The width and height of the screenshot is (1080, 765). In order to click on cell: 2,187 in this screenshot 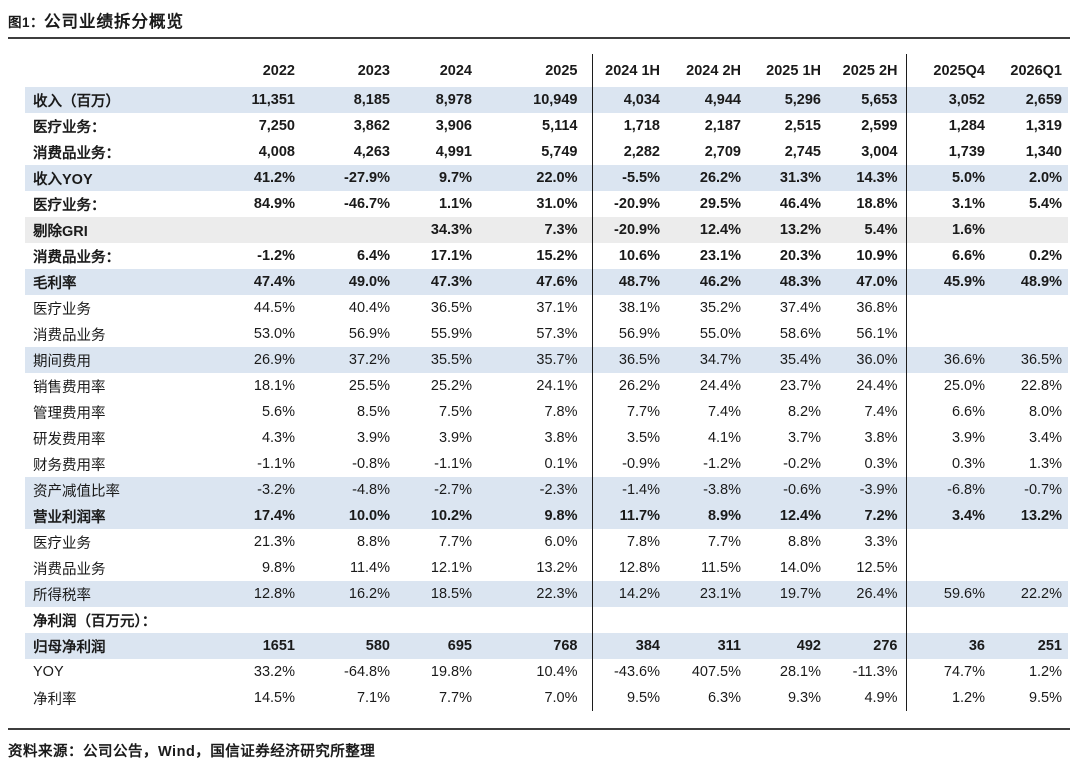, I will do `click(722, 126)`.